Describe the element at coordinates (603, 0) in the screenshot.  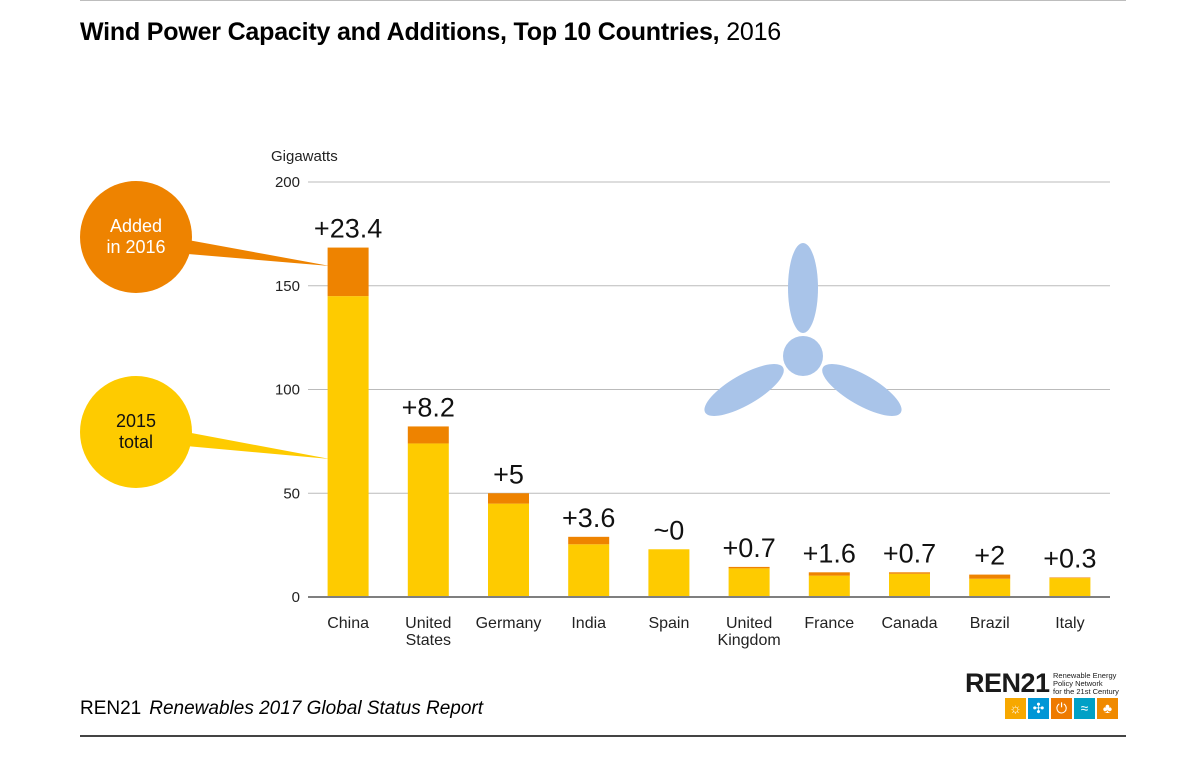
I see `top-rule` at that location.